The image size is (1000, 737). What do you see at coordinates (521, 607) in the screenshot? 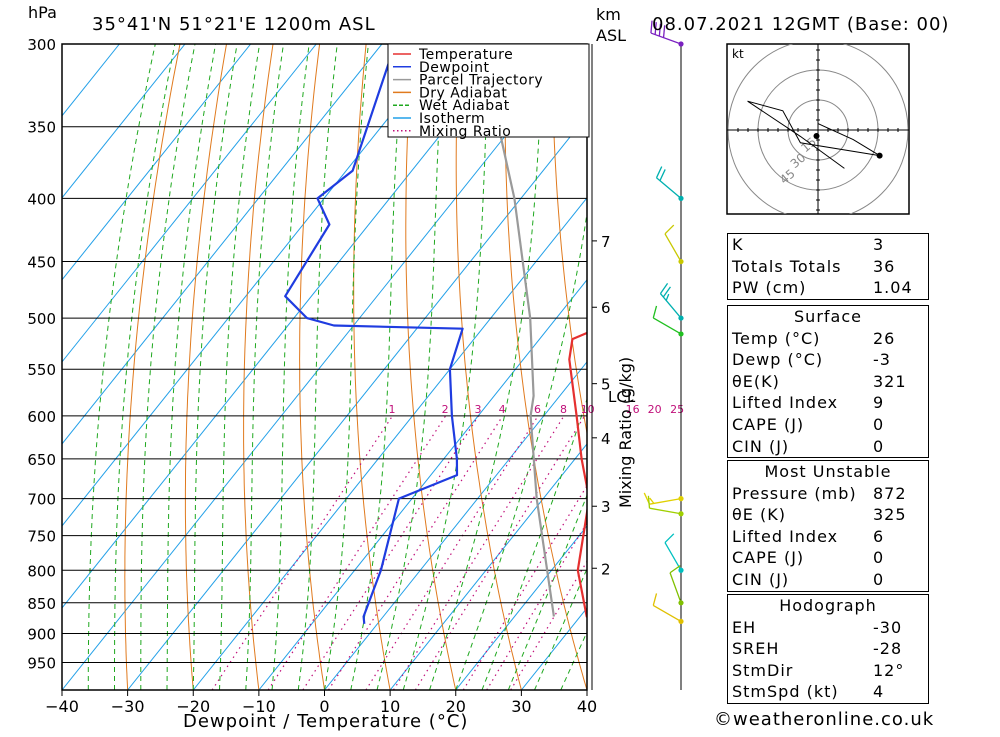
I see `isotherm-line` at bounding box center [521, 607].